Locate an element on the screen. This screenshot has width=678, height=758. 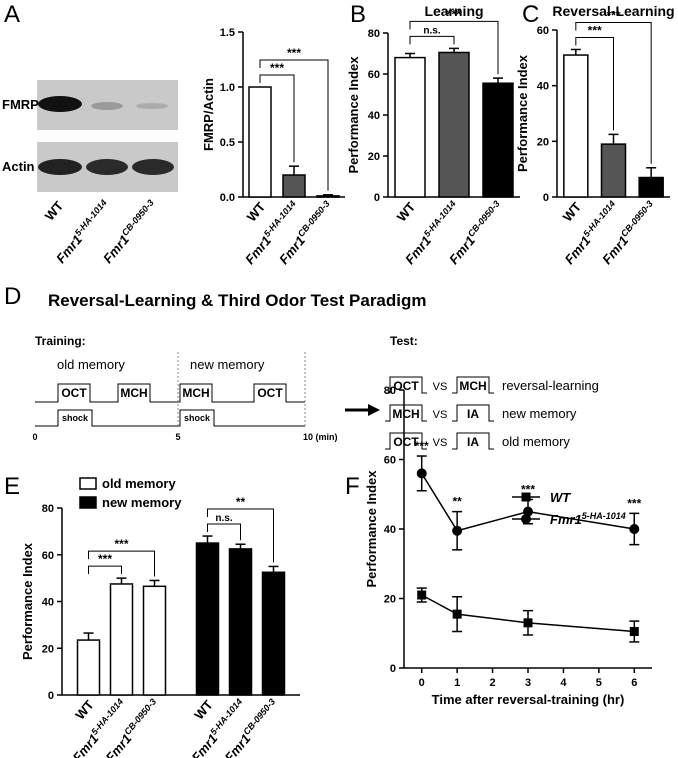
time-label: 5 is located at coordinates (177, 437).